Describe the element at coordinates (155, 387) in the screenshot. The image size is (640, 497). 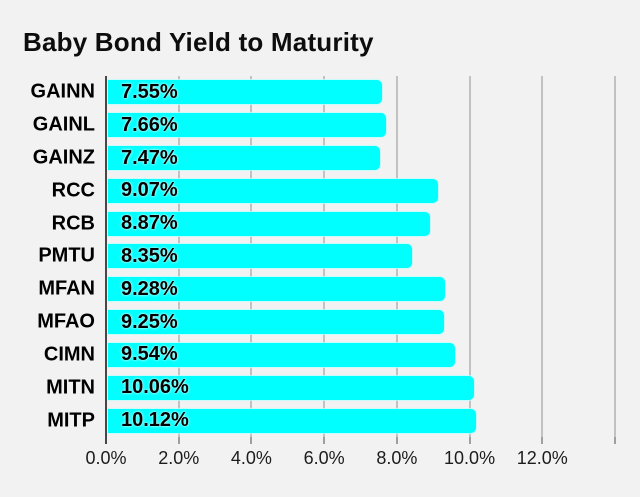
I see `bar-value-label: 10.06%` at that location.